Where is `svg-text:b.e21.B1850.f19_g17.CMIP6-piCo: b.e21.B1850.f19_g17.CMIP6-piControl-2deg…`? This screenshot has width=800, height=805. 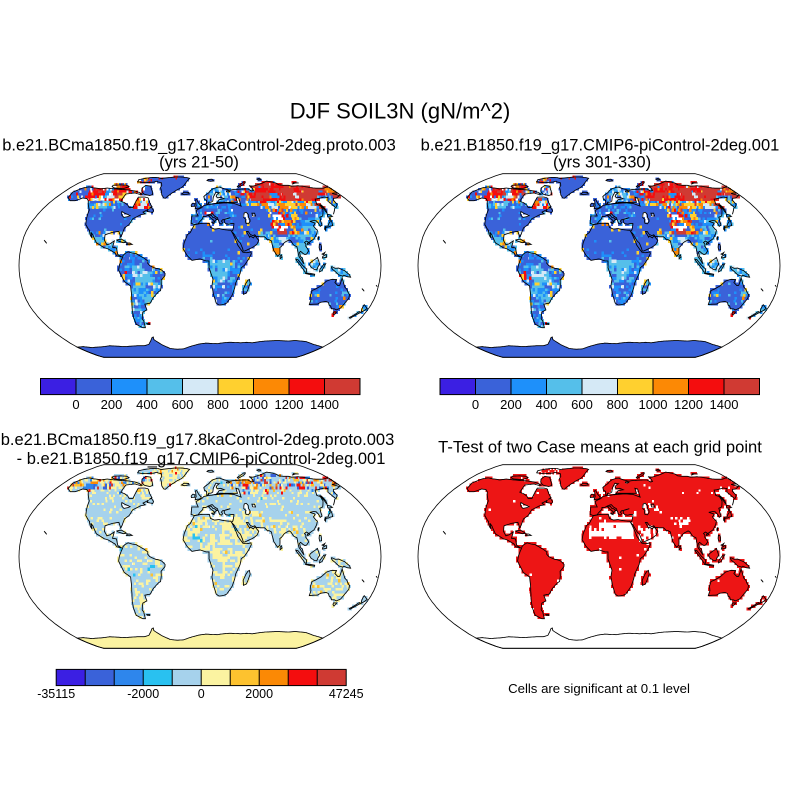 svg-text:b.e21.B1850.f19_g17.CMIP6-piCo: b.e21.B1850.f19_g17.CMIP6-piControl-2deg… is located at coordinates (600, 146).